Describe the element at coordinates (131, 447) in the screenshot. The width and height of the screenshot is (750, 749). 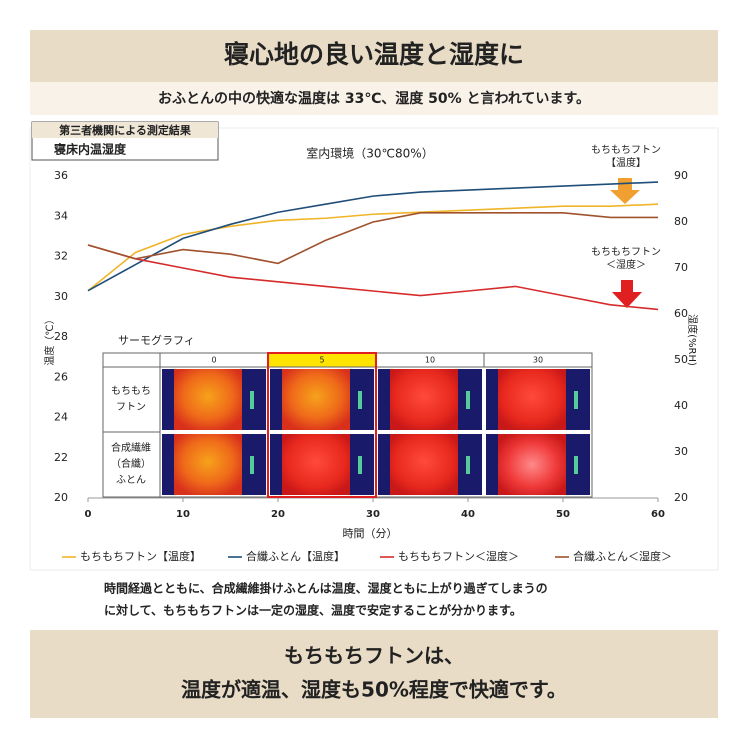
I see `inset-row: 合成繊維` at that location.